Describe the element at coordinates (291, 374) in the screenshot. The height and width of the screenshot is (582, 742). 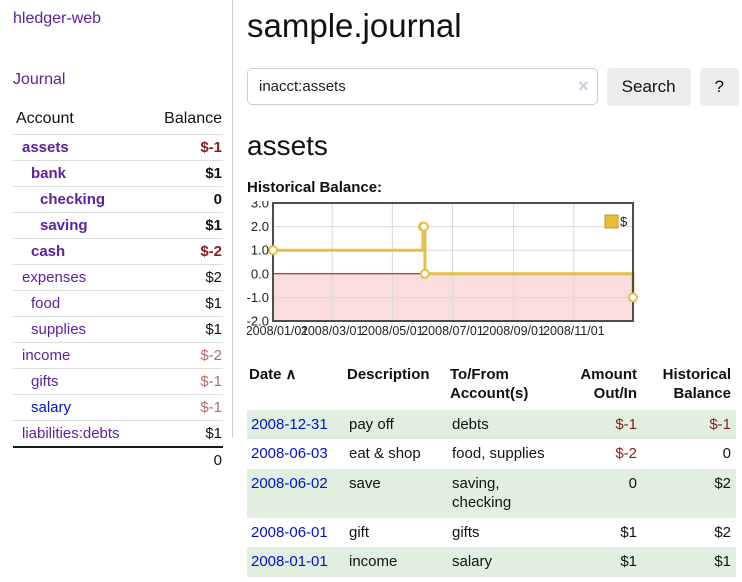
I see `sort-ascending-icon: ∧` at that location.